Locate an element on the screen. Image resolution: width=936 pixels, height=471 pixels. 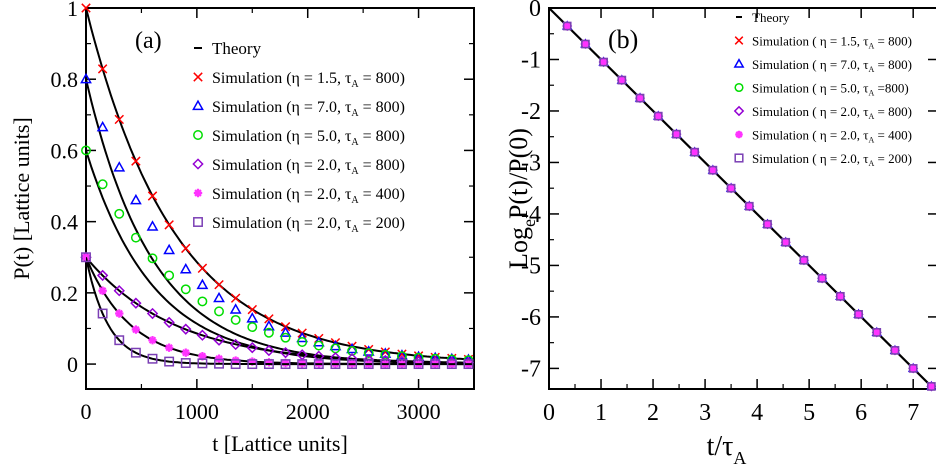
x-tick-label-b: 0 is located at coordinates (549, 413).